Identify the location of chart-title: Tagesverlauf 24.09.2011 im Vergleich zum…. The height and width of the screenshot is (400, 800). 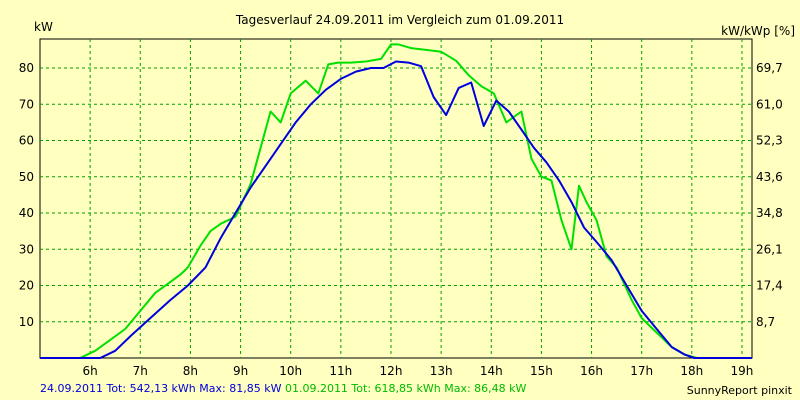
(399, 20).